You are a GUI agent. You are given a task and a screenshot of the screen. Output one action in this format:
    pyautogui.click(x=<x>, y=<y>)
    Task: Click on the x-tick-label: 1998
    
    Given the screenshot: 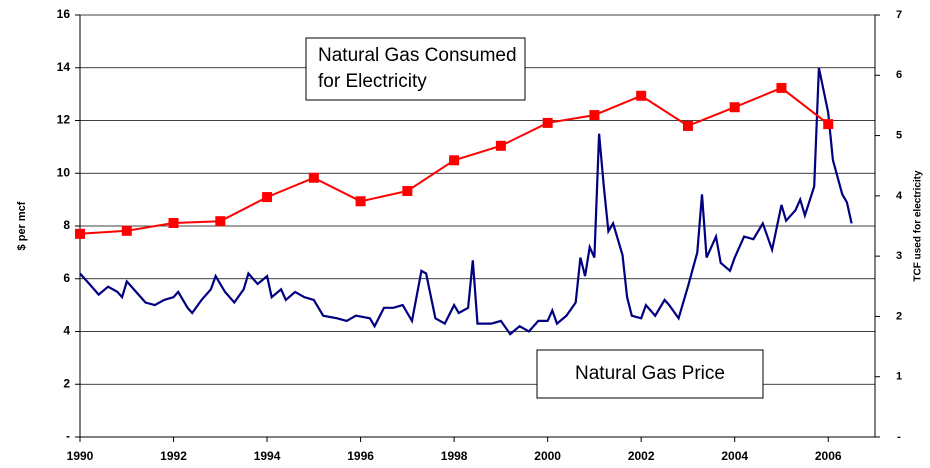 What is the action you would take?
    pyautogui.click(x=454, y=456)
    